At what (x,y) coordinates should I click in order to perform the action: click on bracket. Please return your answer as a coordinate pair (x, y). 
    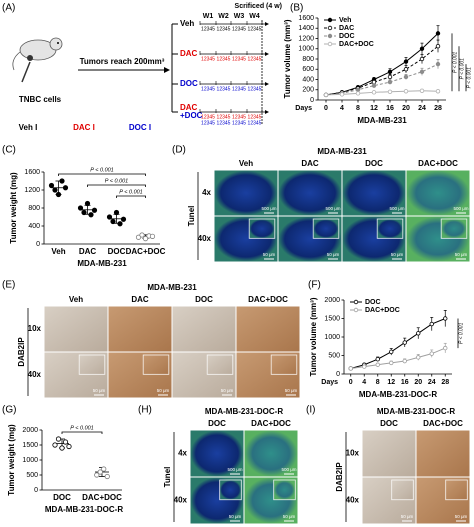
    Looking at the image, I should click on (131, 196).